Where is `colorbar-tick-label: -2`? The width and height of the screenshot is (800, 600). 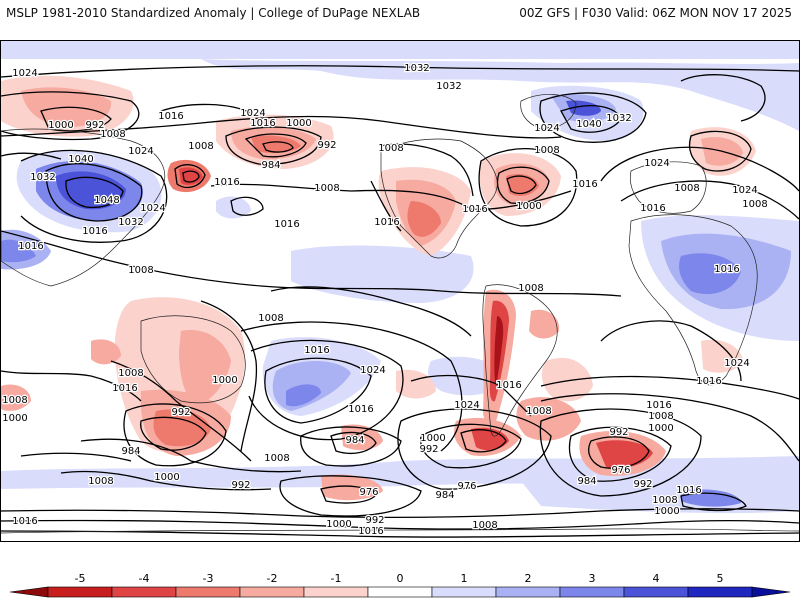 colorbar-tick-label: -2 is located at coordinates (272, 578).